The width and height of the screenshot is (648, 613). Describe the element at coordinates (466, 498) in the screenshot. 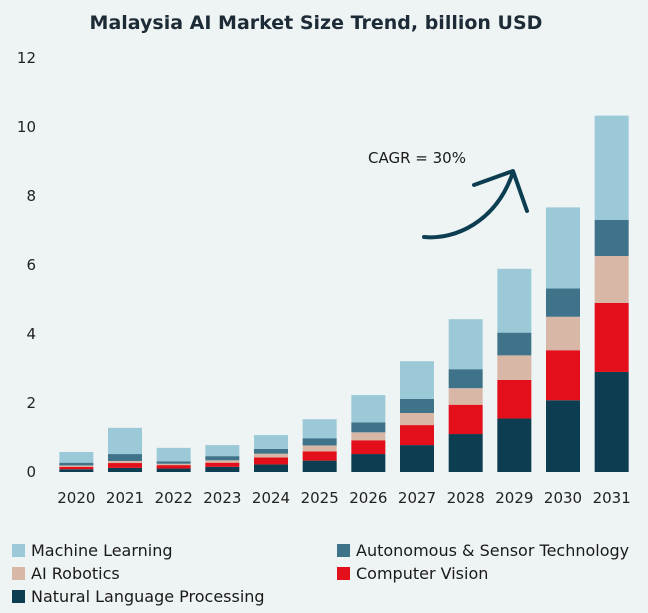

I see `x-tick-label: 2028` at that location.